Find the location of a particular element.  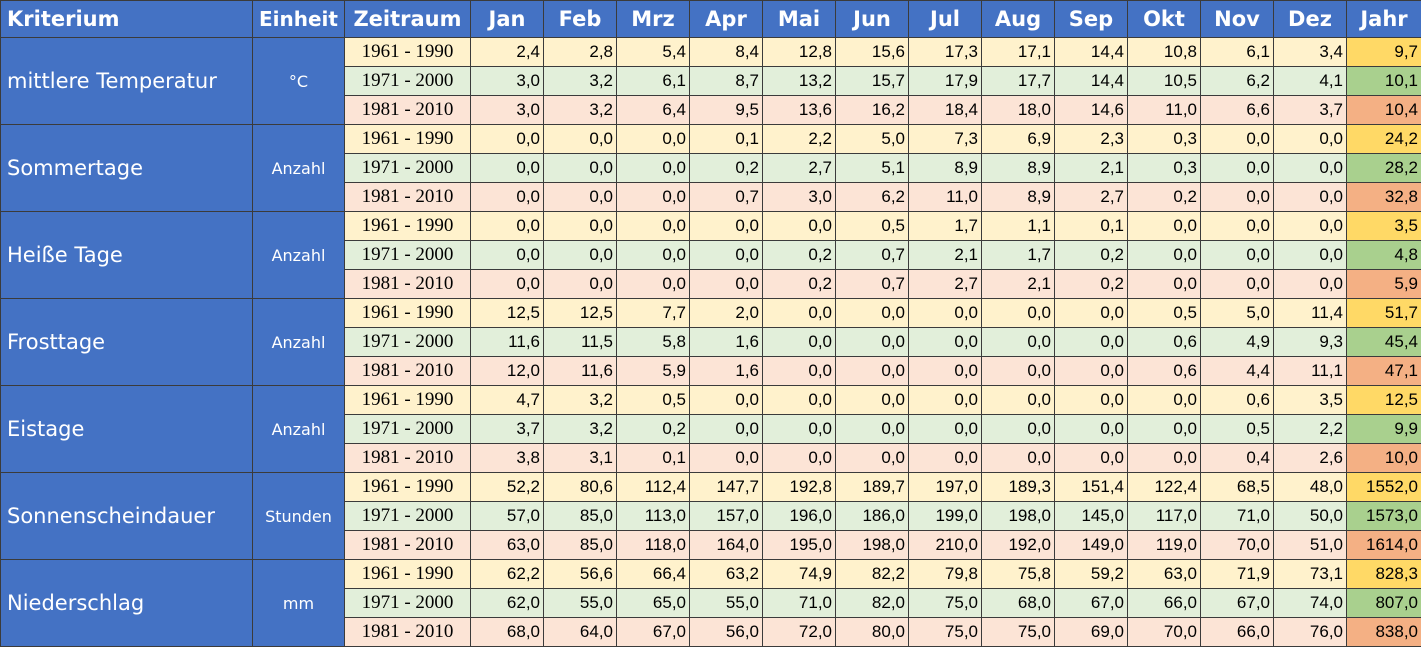

month-value-cell: 3,2 is located at coordinates (580, 400).